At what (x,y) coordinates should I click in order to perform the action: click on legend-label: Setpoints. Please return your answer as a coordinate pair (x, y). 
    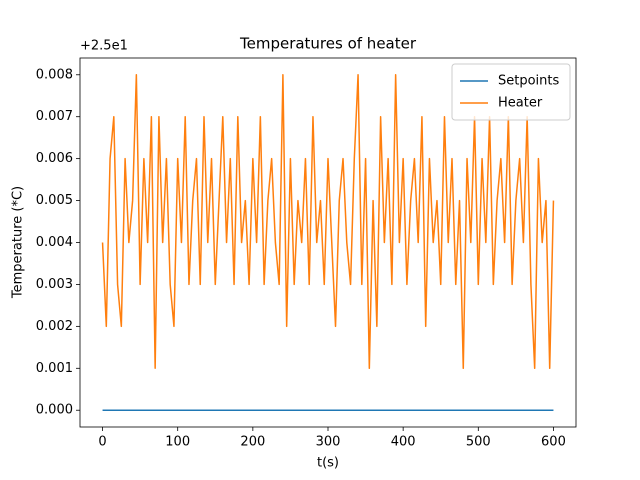
    Looking at the image, I should click on (529, 81).